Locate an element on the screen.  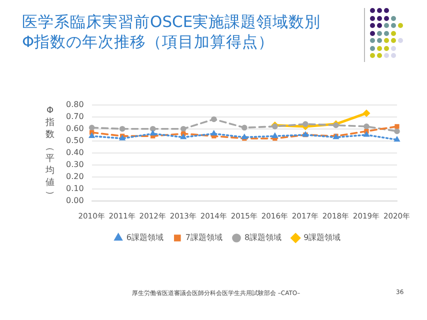
y-tick-label: 0.60 is located at coordinates (75, 128).